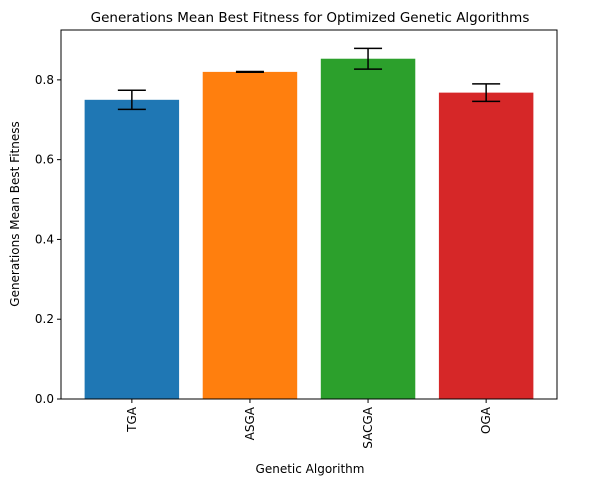 The height and width of the screenshot is (487, 591). I want to click on bar-oga, so click(486, 245).